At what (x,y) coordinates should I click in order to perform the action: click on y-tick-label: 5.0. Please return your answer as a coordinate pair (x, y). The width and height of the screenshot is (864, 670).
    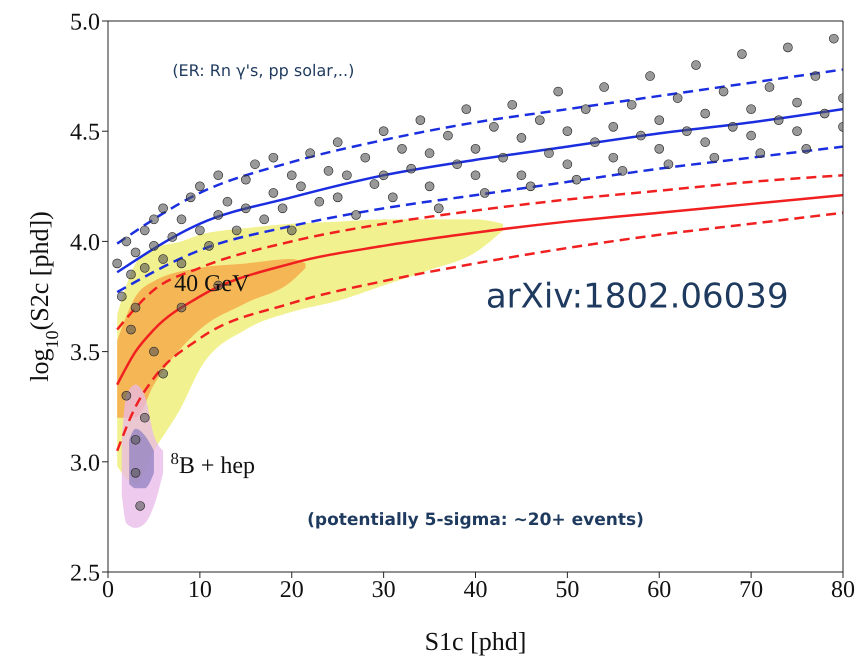
    Looking at the image, I should click on (85, 23).